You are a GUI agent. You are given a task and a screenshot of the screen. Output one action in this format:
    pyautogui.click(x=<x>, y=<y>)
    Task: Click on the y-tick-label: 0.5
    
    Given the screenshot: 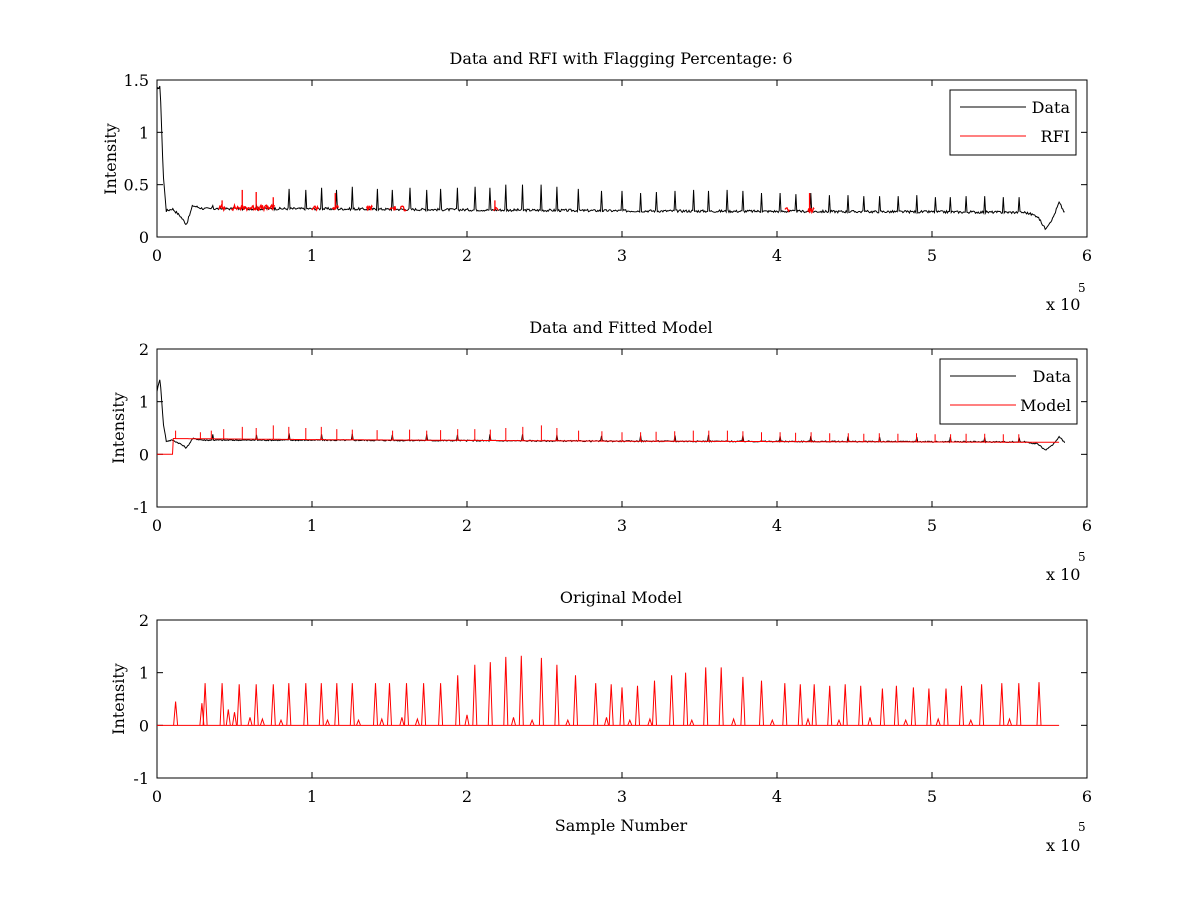 What is the action you would take?
    pyautogui.click(x=136, y=185)
    